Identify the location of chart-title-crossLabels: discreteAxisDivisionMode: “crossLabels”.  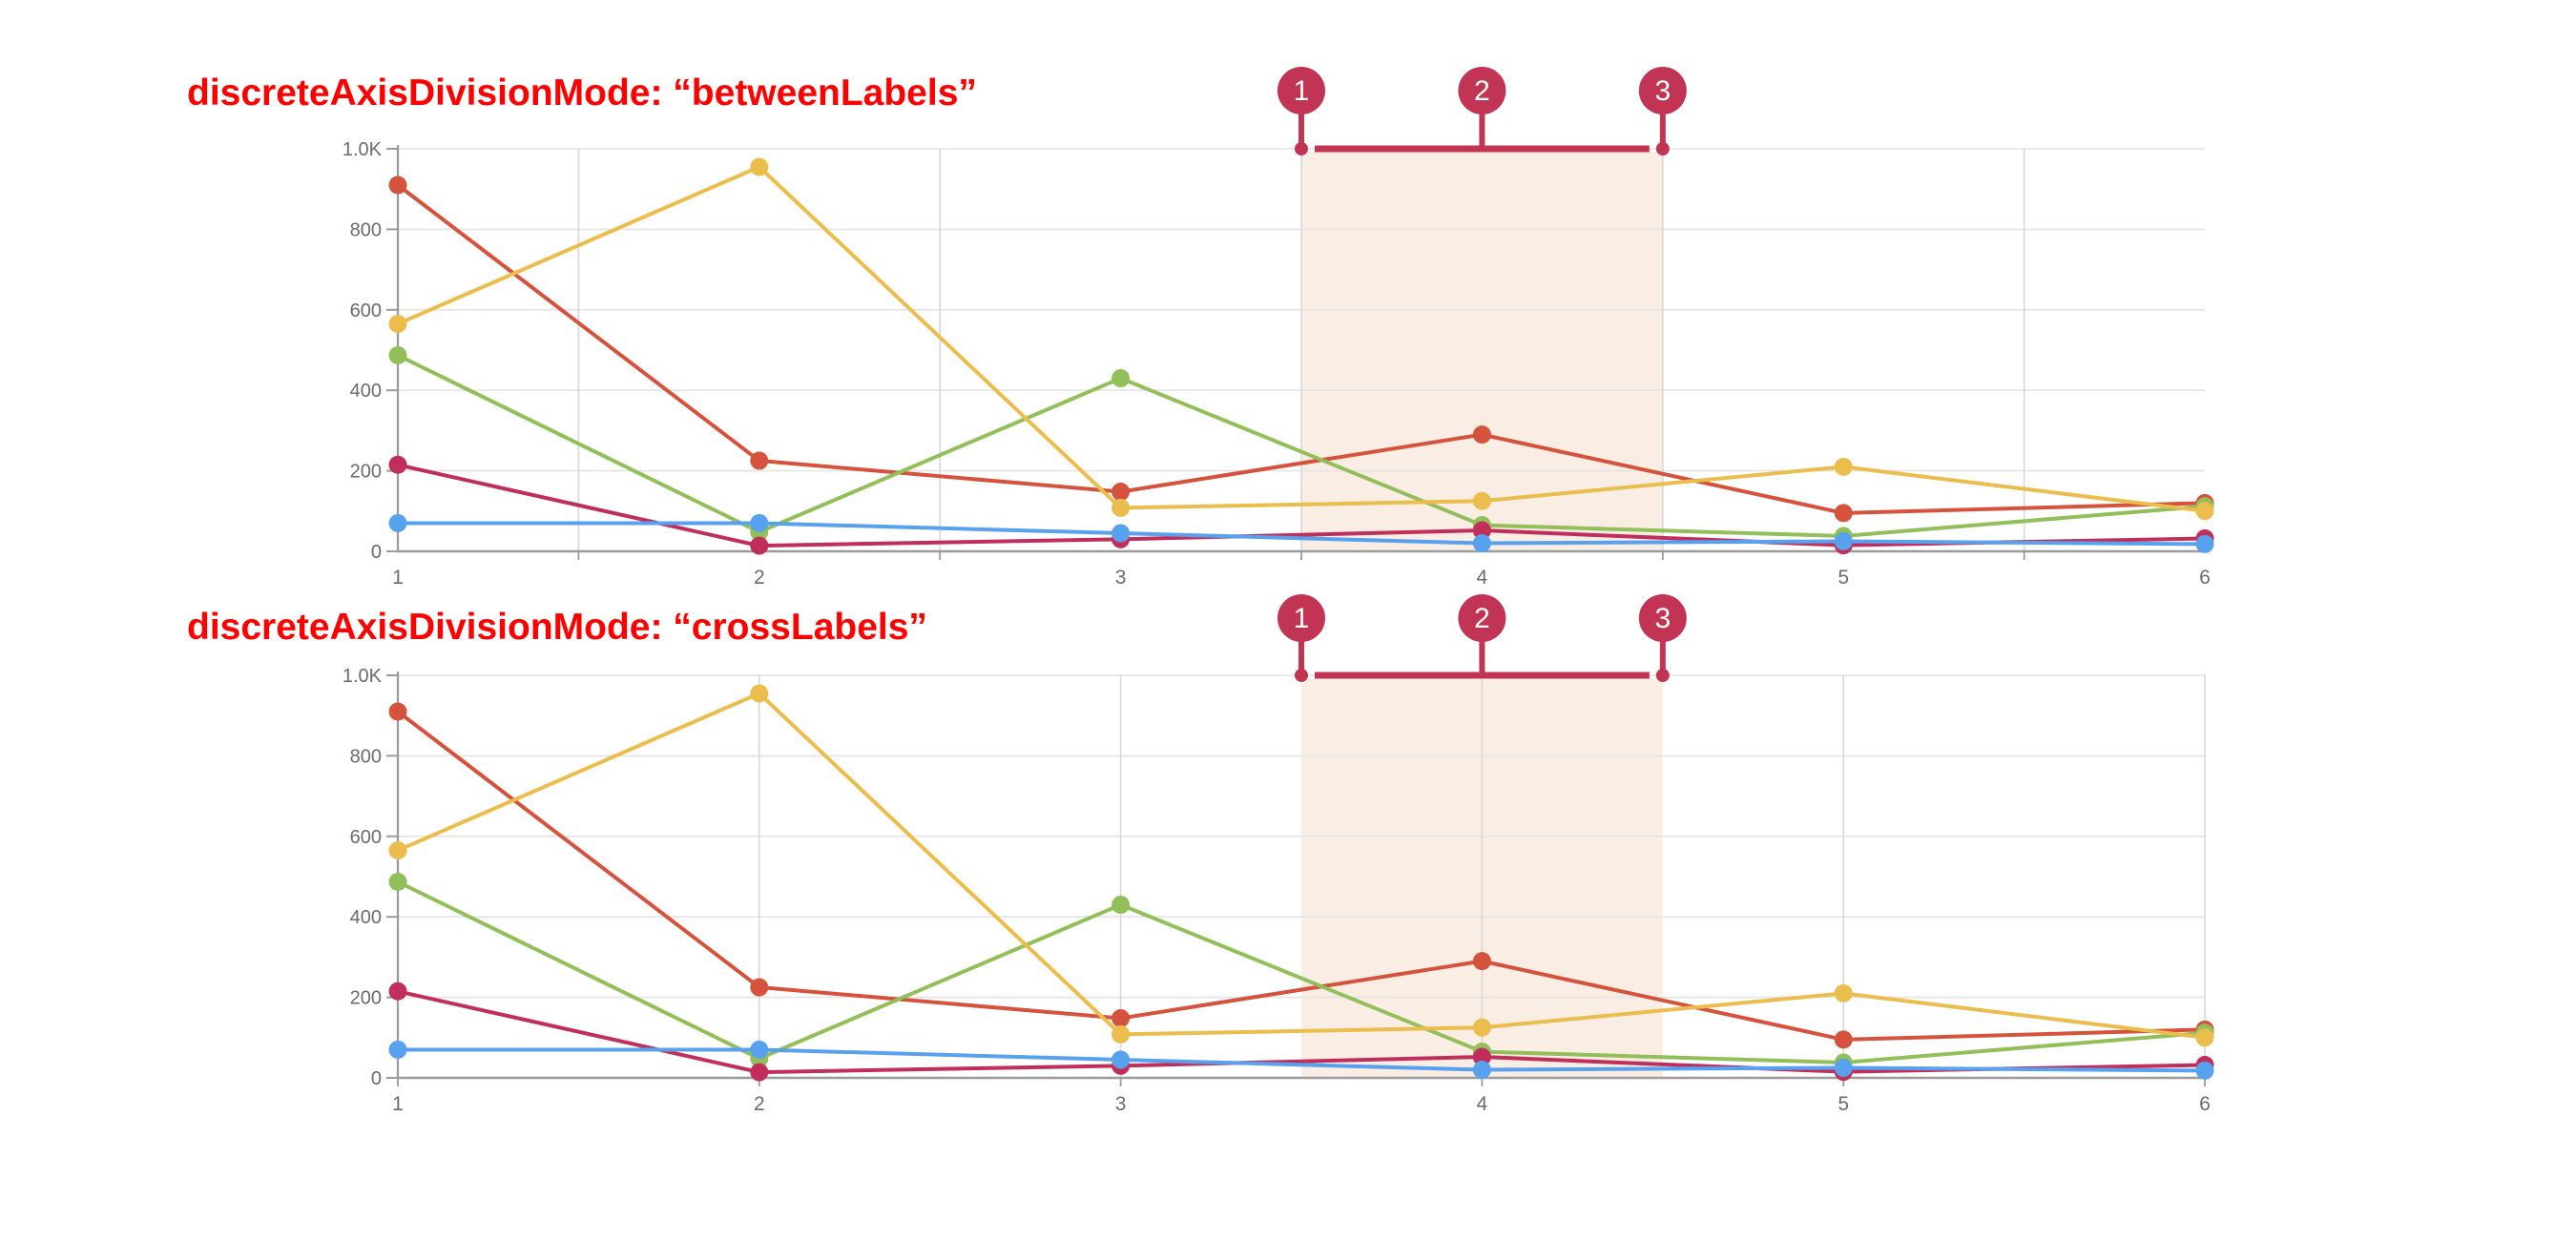
(557, 627).